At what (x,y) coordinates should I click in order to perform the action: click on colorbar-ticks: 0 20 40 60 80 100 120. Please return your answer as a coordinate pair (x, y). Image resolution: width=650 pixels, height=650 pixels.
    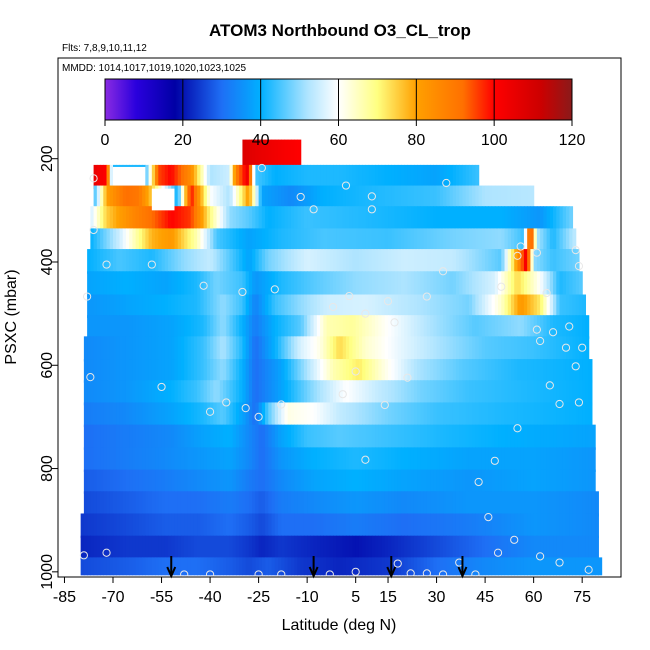
    Looking at the image, I should click on (343, 134).